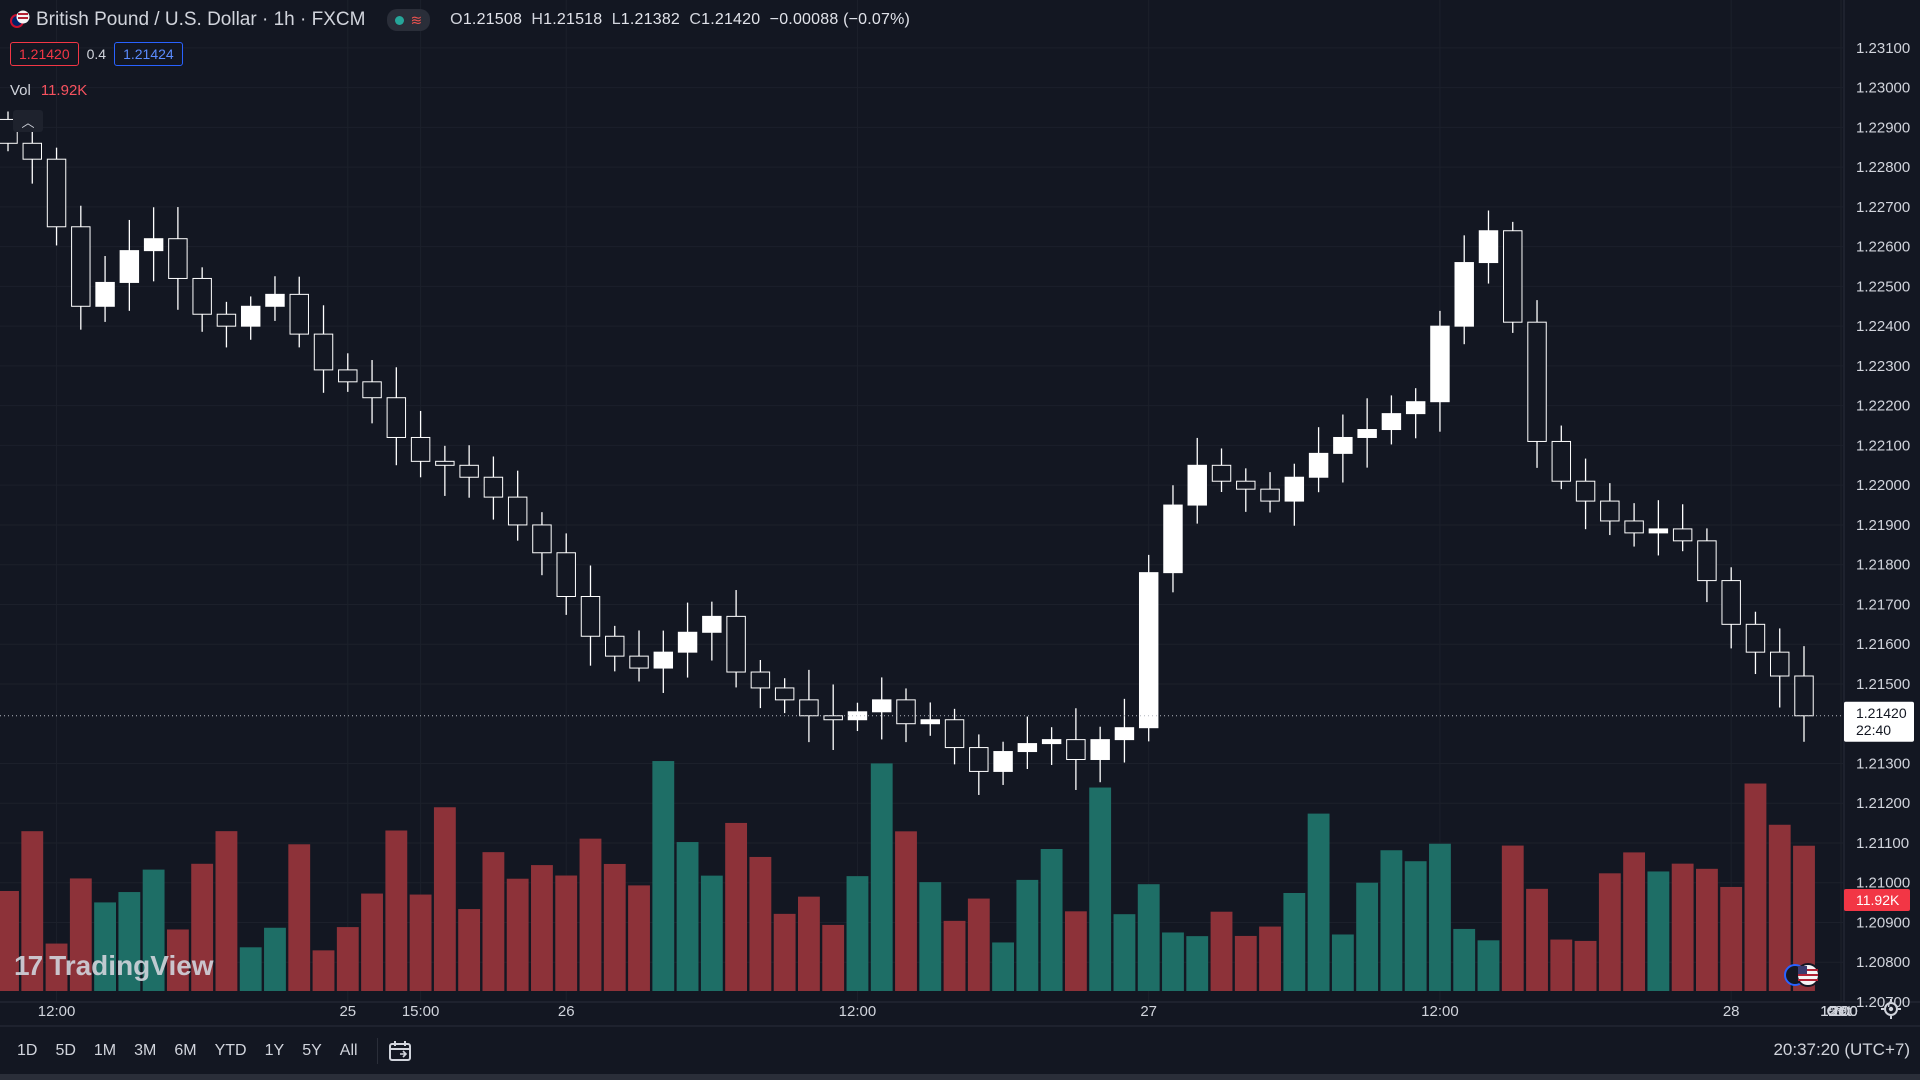  I want to click on change-value: −0.00088 (−0.07%), so click(840, 19).